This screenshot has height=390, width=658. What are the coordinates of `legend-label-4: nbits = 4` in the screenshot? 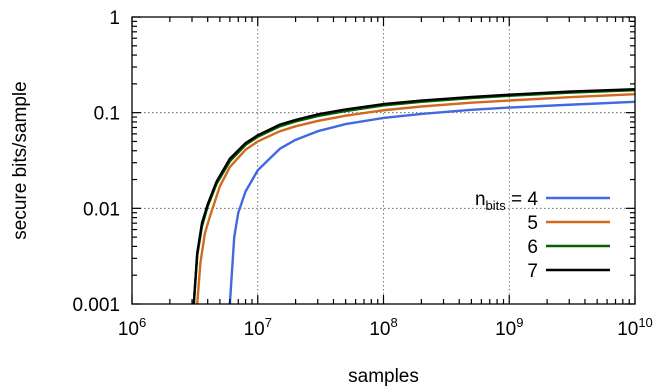 It's located at (506, 201).